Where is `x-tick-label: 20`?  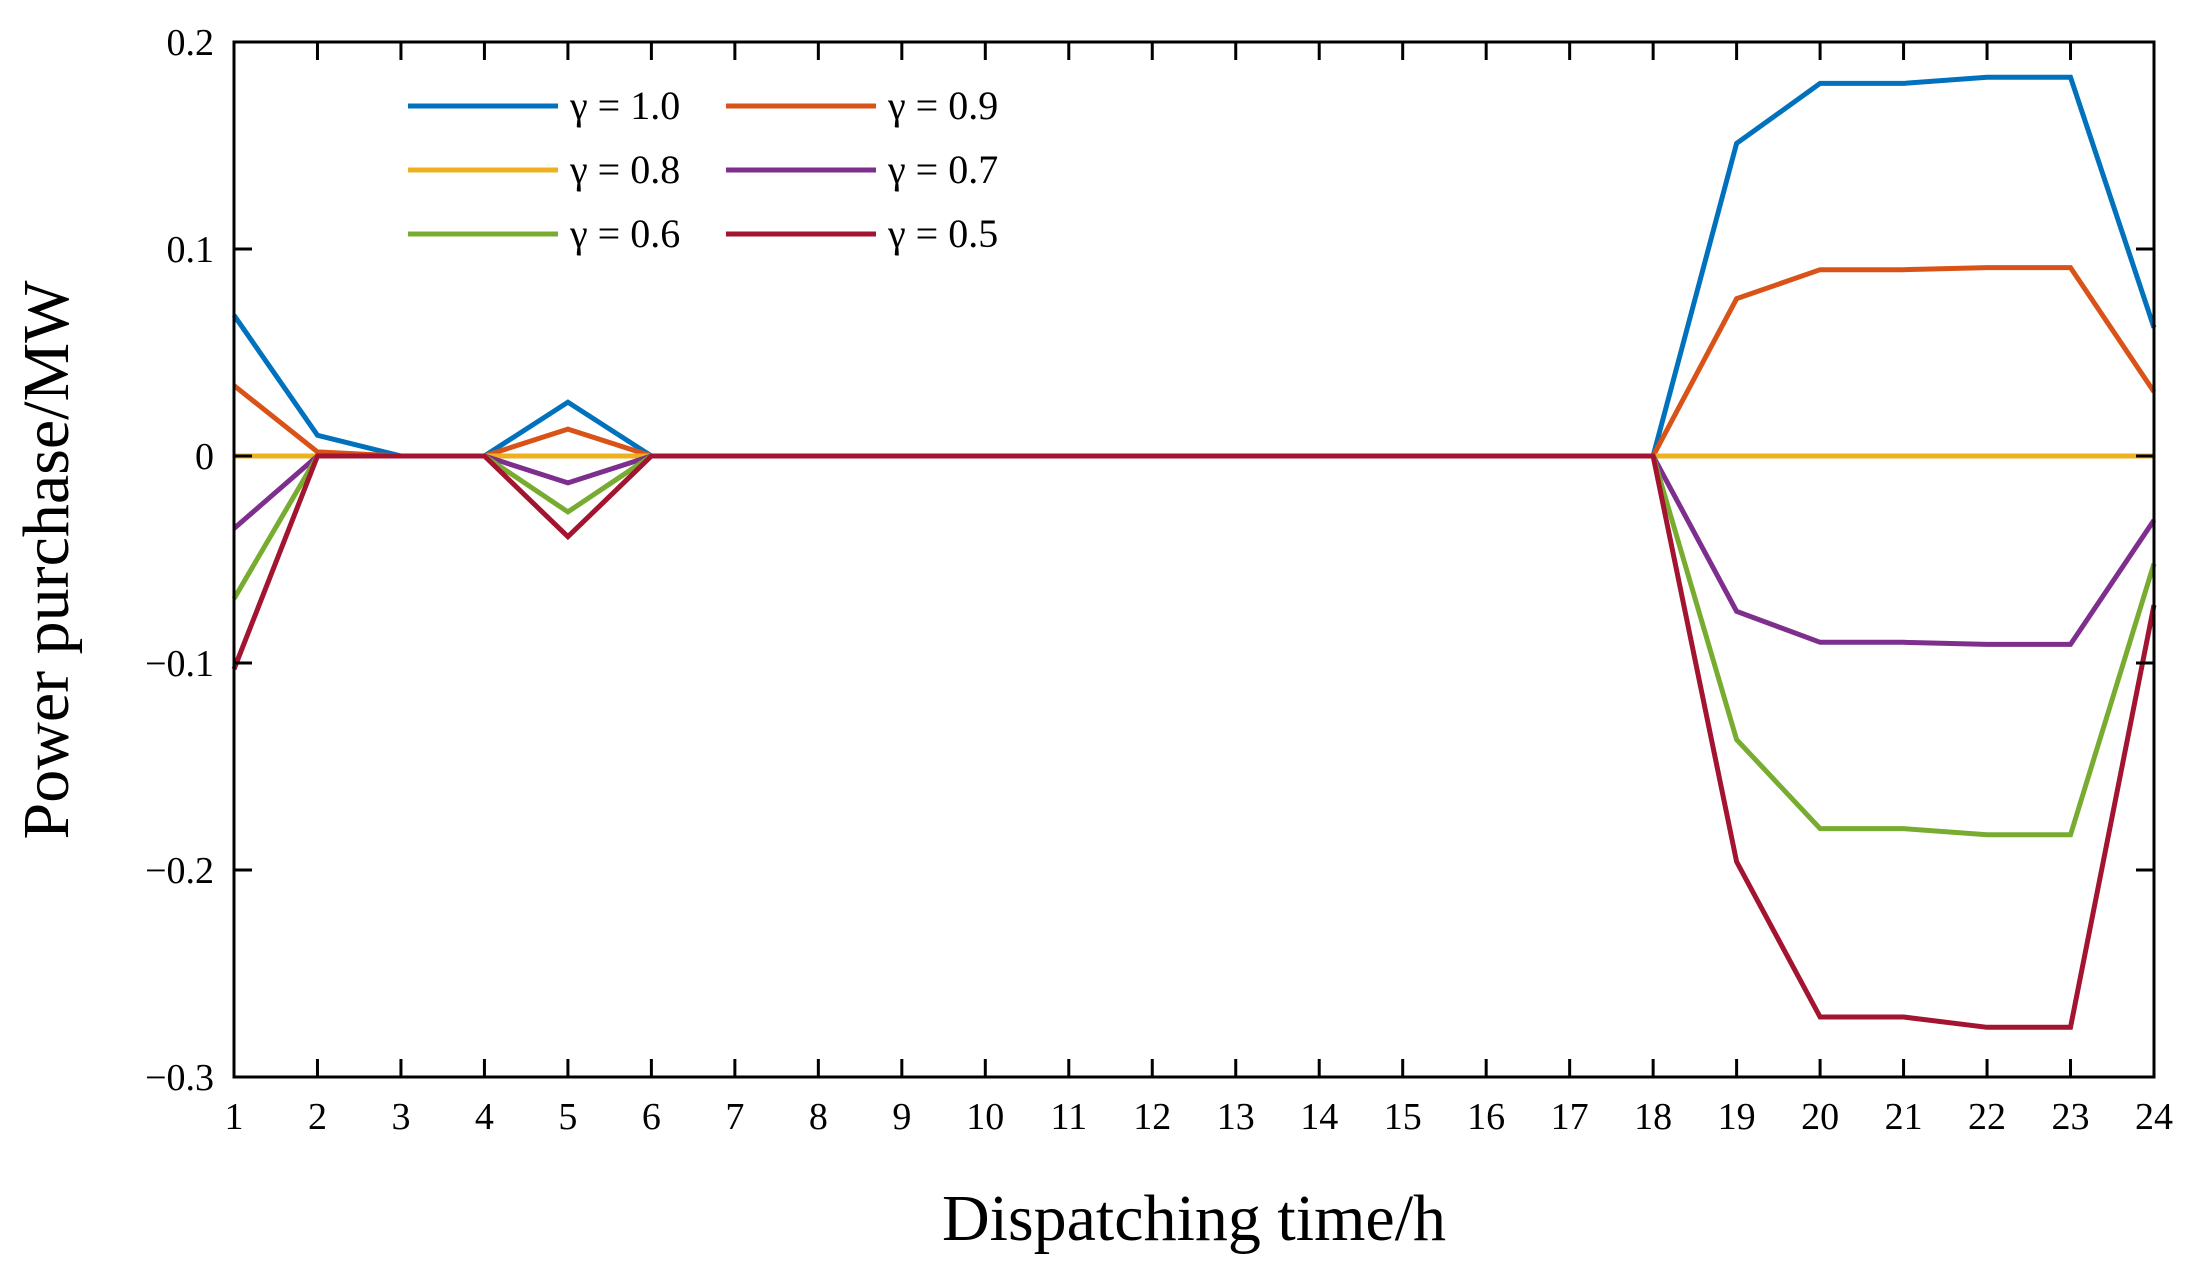
x-tick-label: 20 is located at coordinates (1820, 1117).